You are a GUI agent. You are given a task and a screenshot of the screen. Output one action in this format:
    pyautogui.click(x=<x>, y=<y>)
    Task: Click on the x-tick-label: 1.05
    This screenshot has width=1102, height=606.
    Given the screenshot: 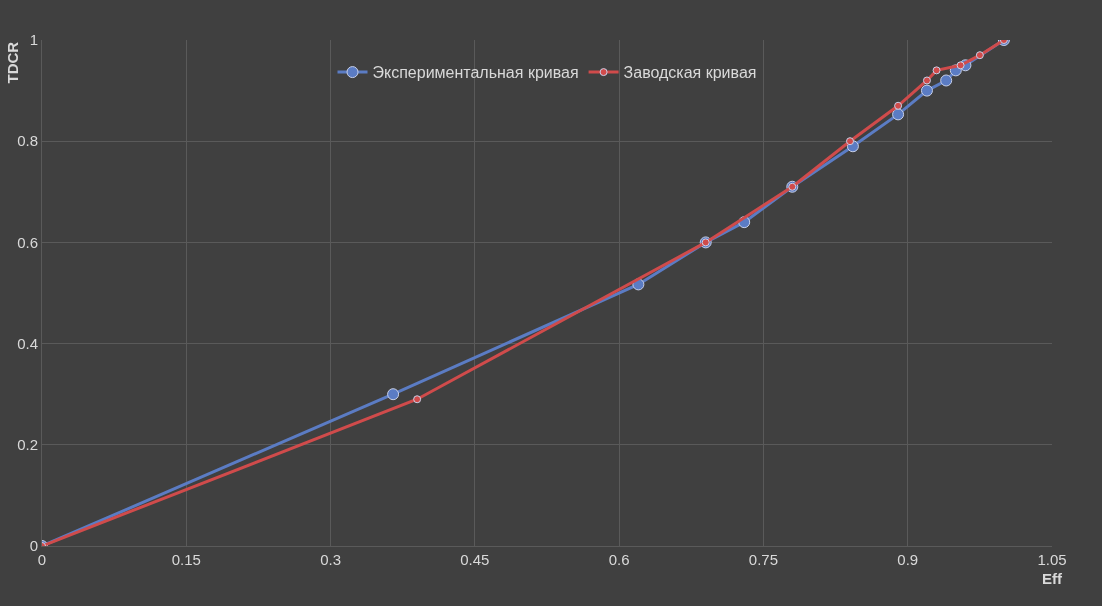 What is the action you would take?
    pyautogui.click(x=1052, y=559)
    